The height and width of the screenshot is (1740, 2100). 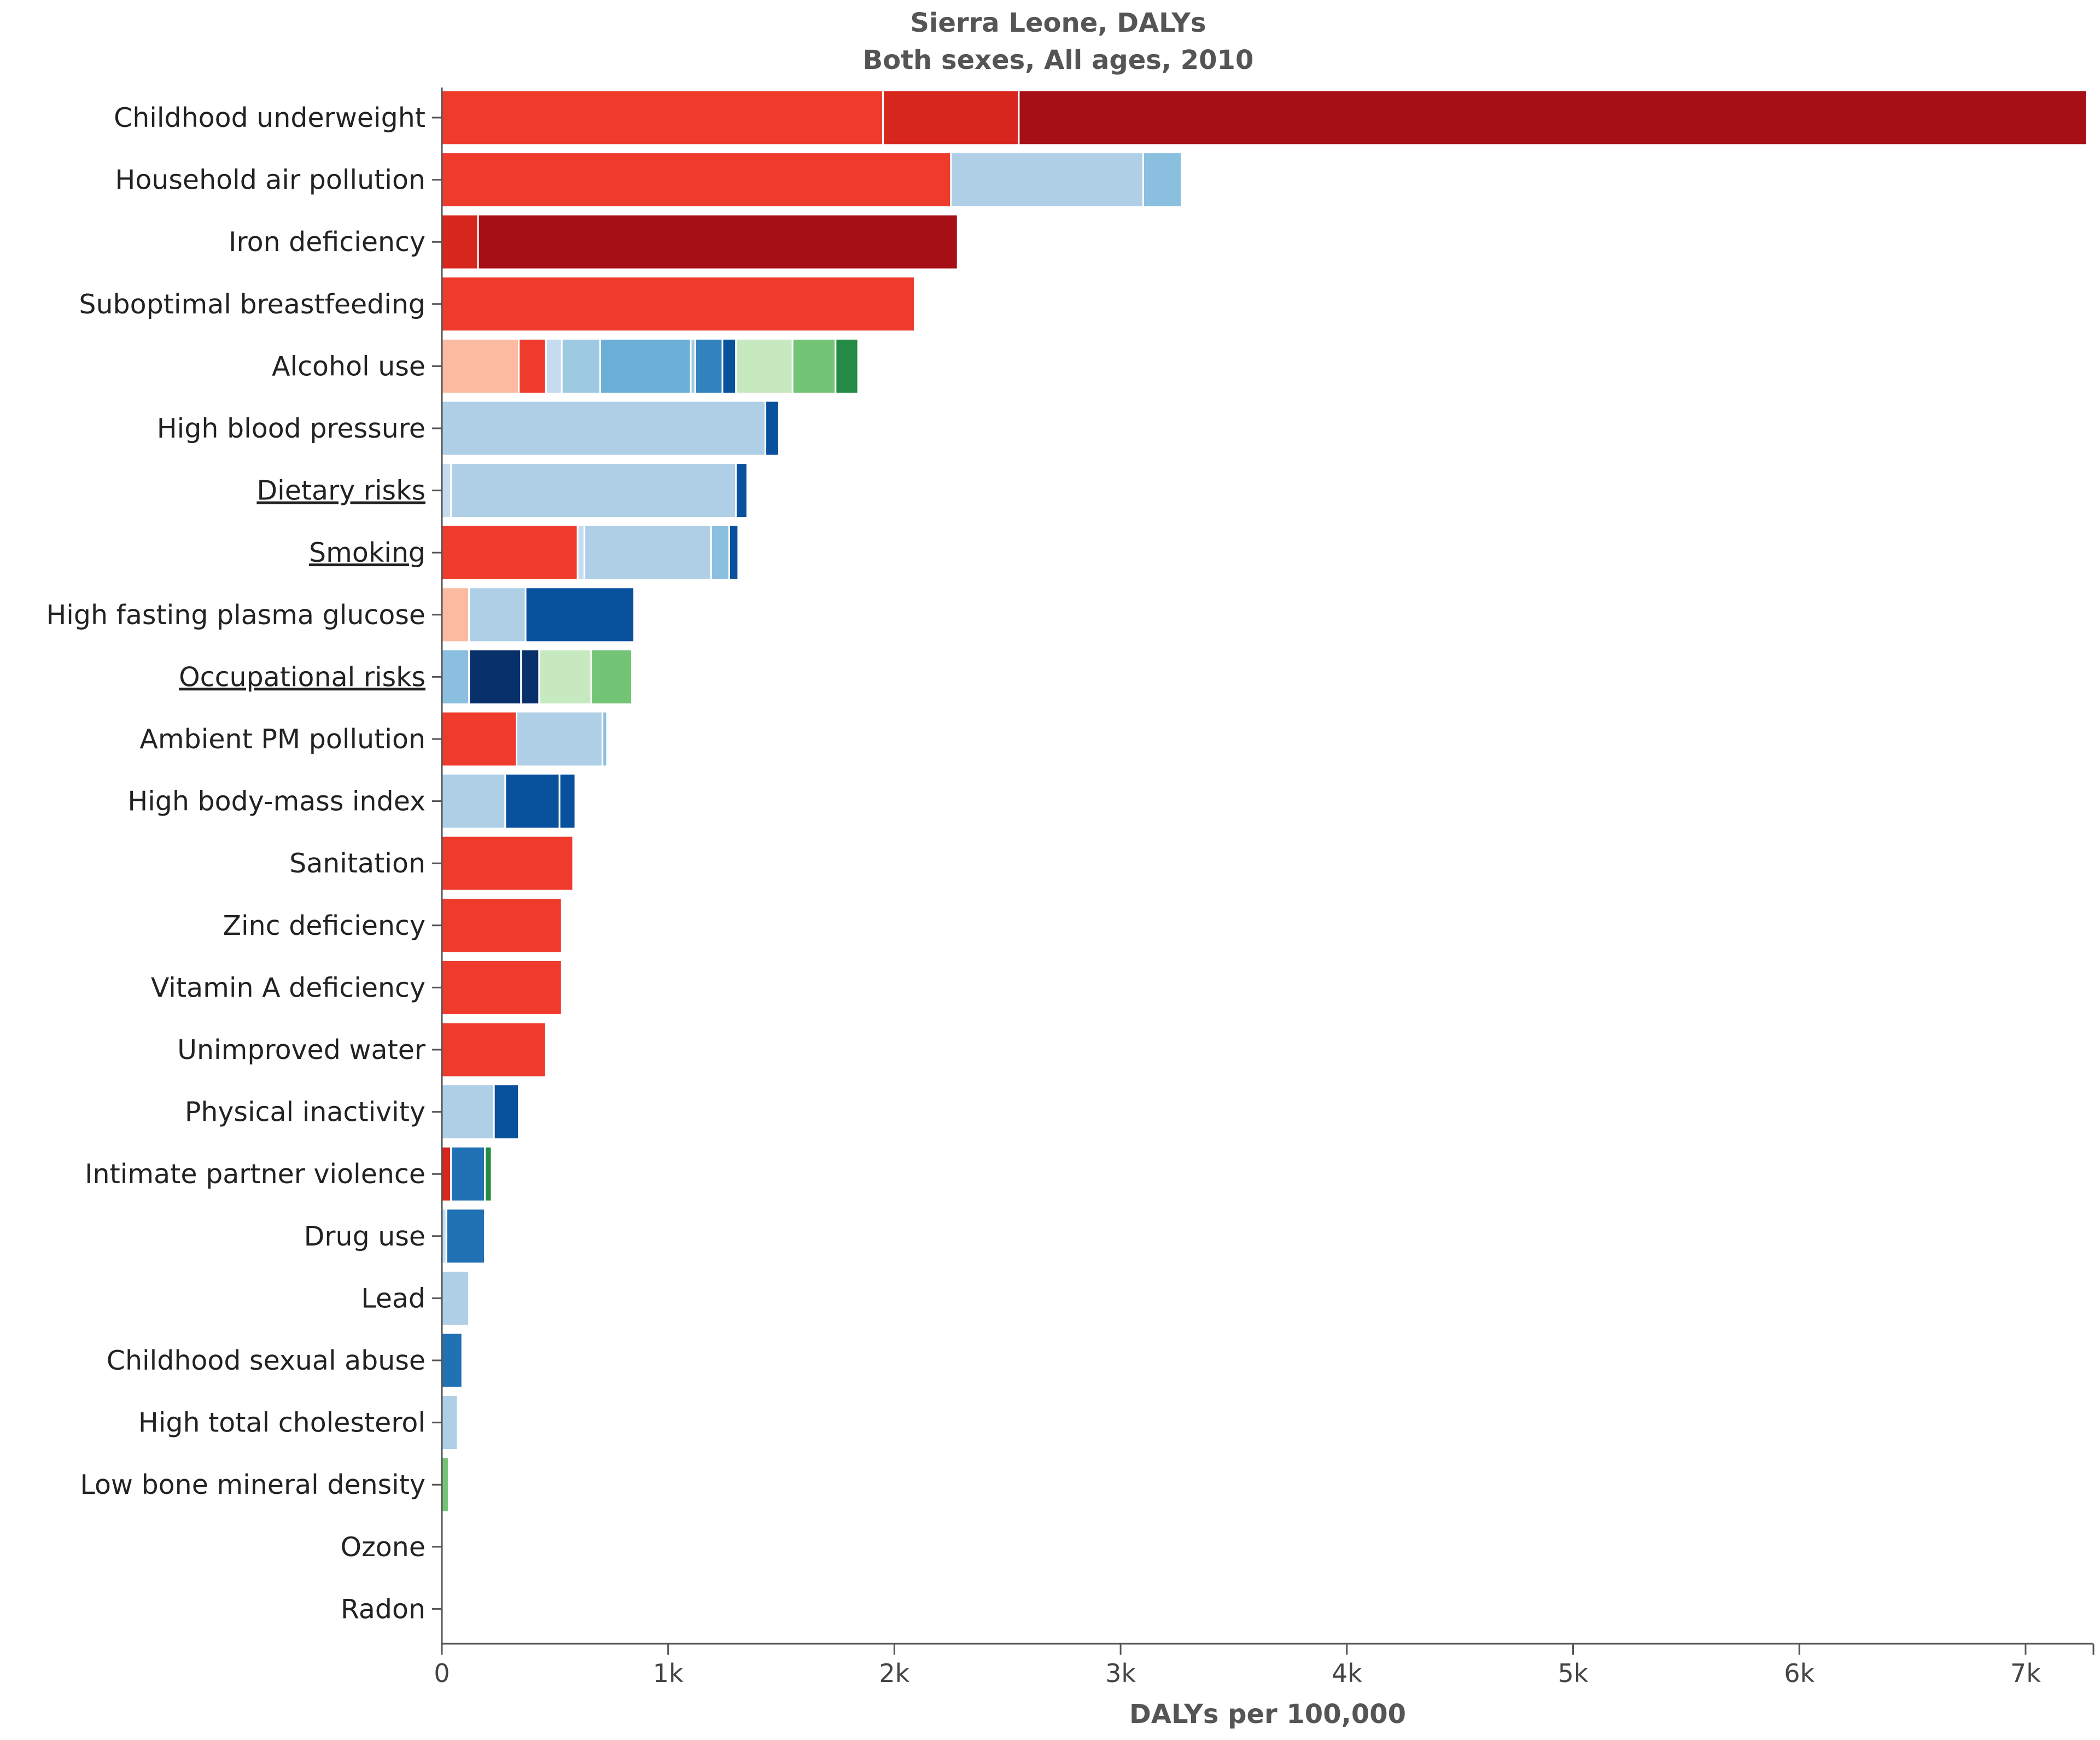 I want to click on bar-physical-inactivity, so click(x=480, y=1112).